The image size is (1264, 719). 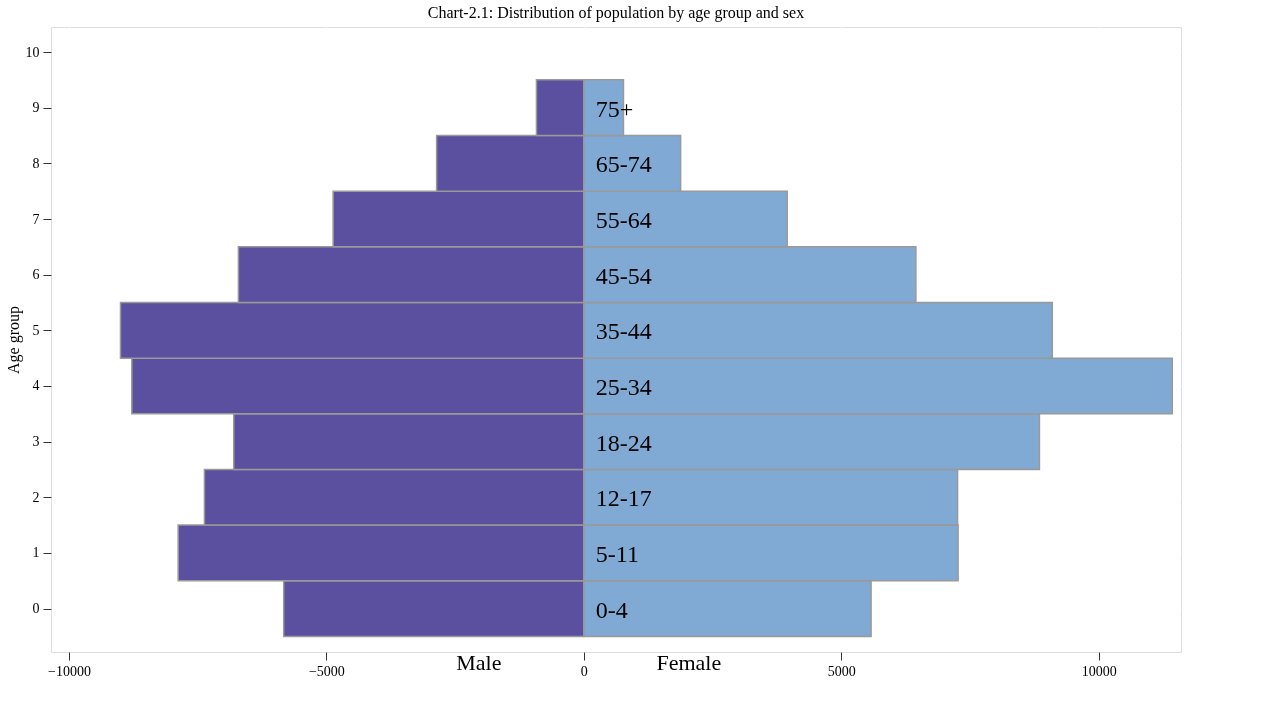 I want to click on y-axis-title: Age group, so click(x=13, y=340).